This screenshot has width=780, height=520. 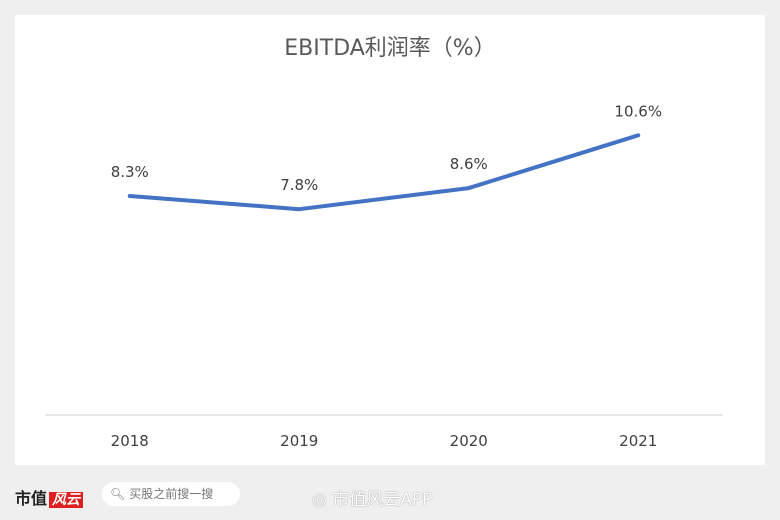 What do you see at coordinates (390, 48) in the screenshot?
I see `chart-title: EBITDA利润率（%）` at bounding box center [390, 48].